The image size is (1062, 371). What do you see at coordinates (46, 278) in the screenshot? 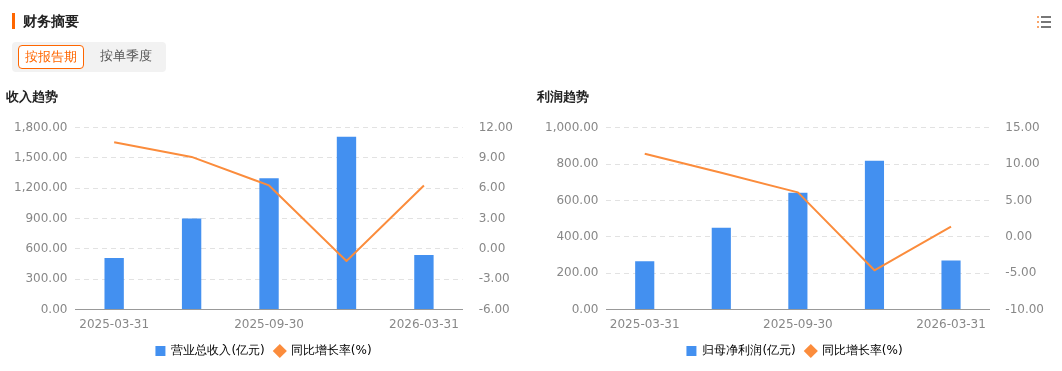
I see `y-tick-label: 300.00` at bounding box center [46, 278].